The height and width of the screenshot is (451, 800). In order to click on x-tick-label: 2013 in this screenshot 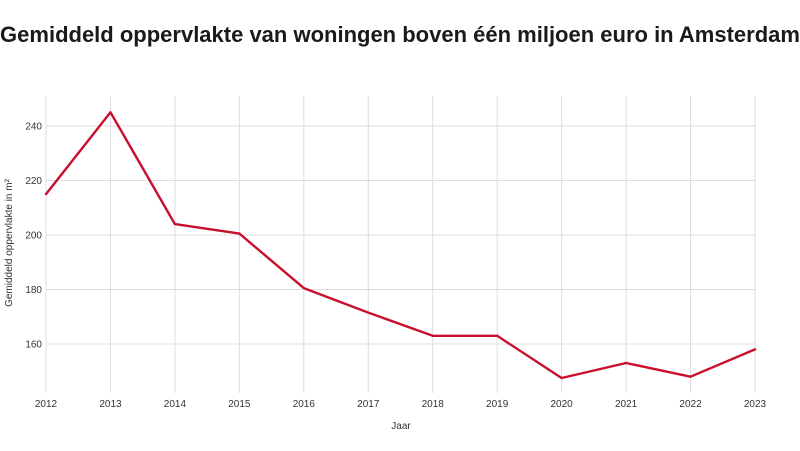, I will do `click(110, 404)`.